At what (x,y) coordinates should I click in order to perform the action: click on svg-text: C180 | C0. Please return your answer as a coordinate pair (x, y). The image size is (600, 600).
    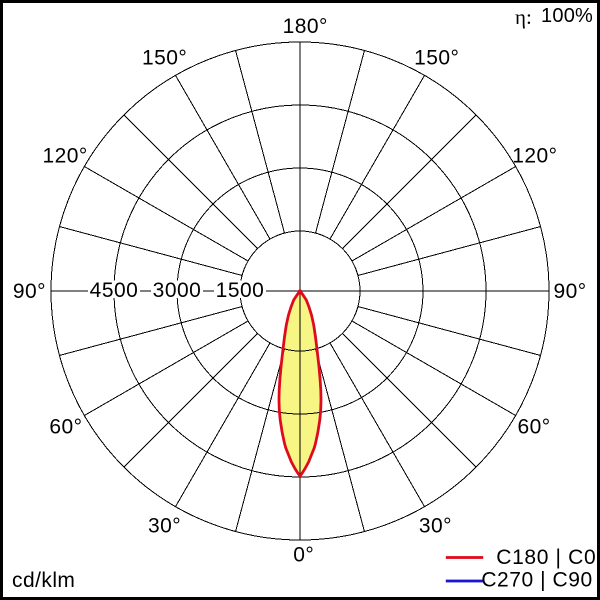
    Looking at the image, I should click on (546, 557).